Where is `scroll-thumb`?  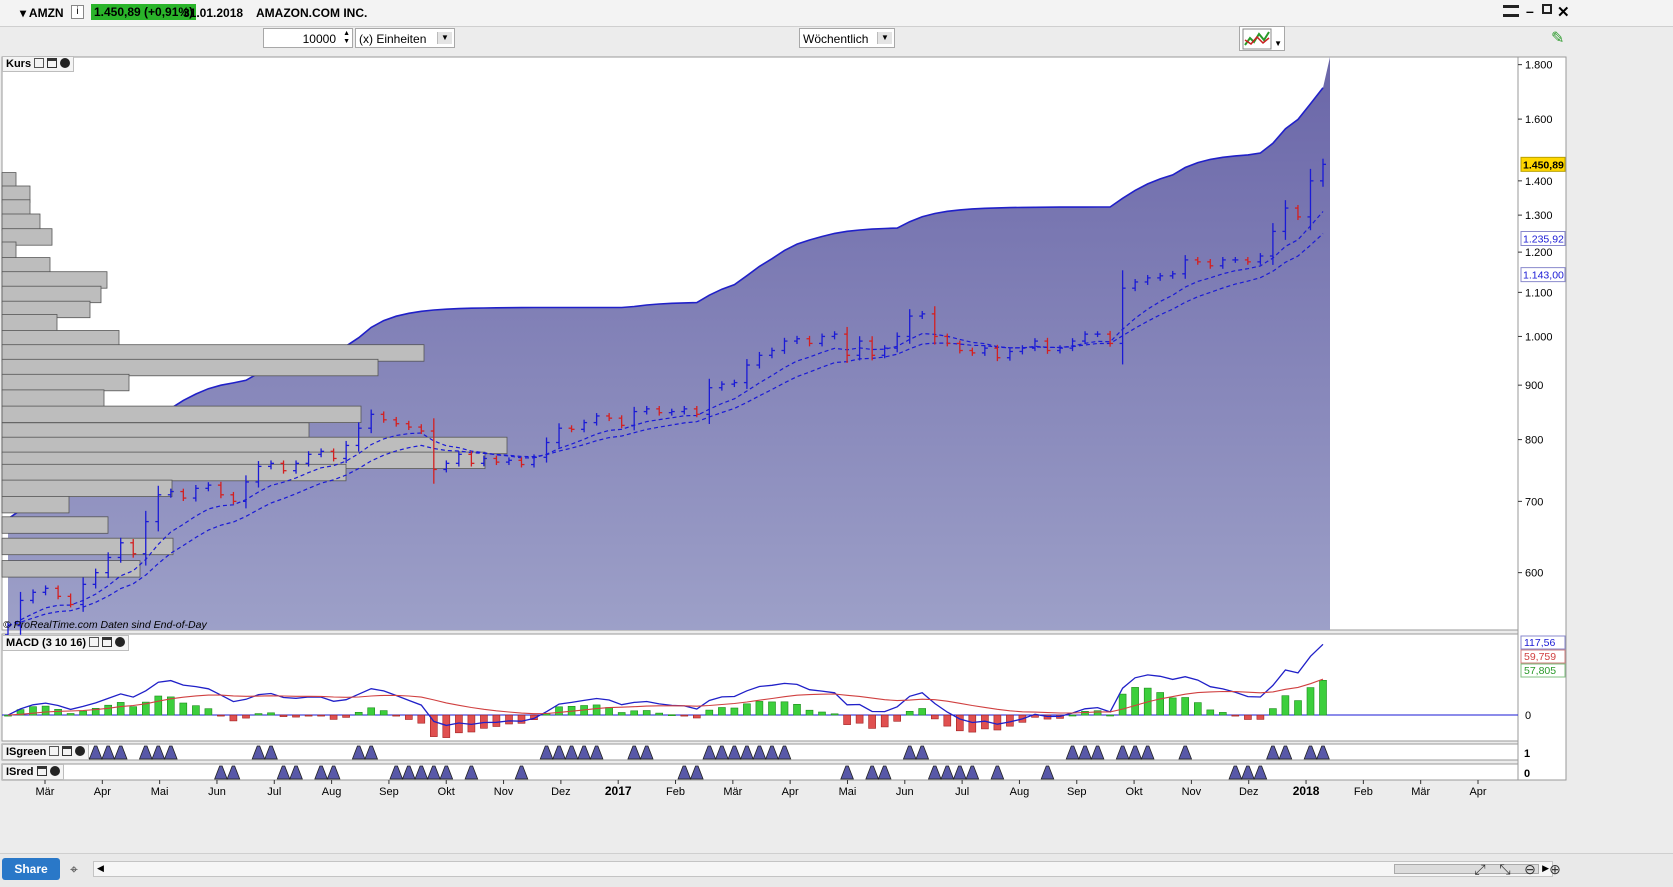 scroll-thumb is located at coordinates (1466, 869).